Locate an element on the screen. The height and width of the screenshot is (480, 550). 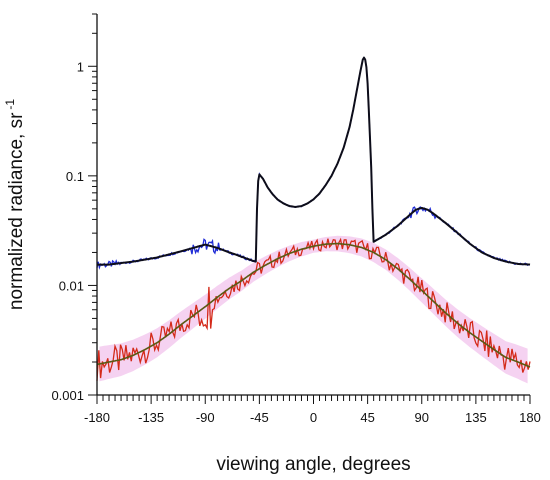
y-axis-title-superscript: -1 is located at coordinates (10, 104).